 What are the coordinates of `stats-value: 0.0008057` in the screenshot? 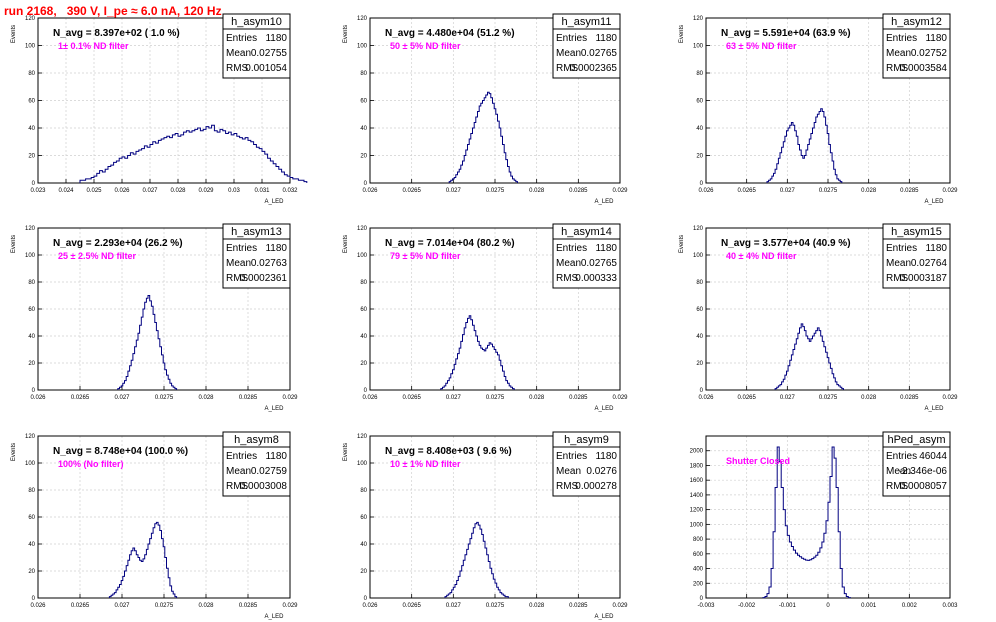 It's located at (924, 486).